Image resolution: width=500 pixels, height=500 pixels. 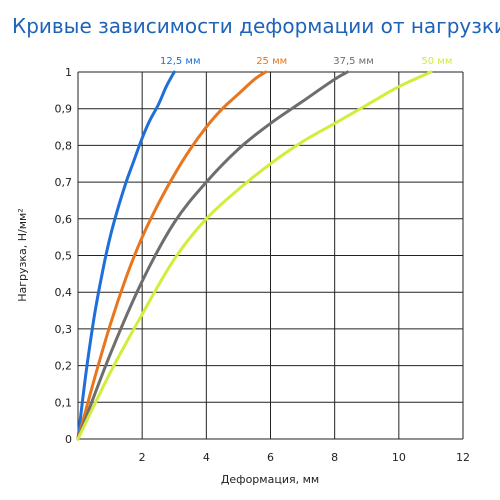 I want to click on y-tick-label: 0,7, so click(x=64, y=182).